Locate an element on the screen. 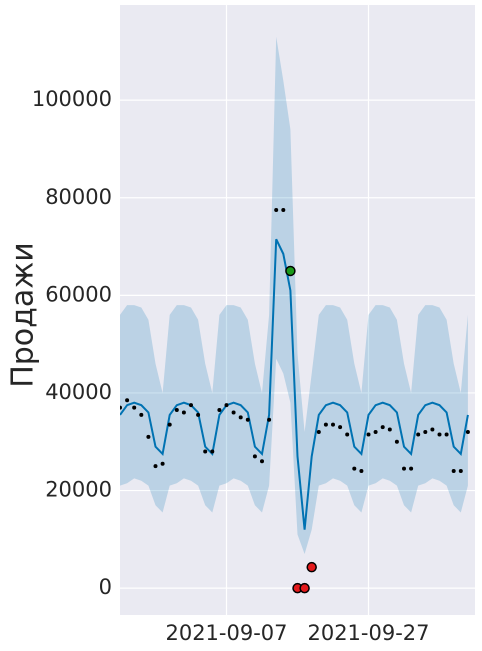  x-tick-label: 2021-09-07 is located at coordinates (226, 633).